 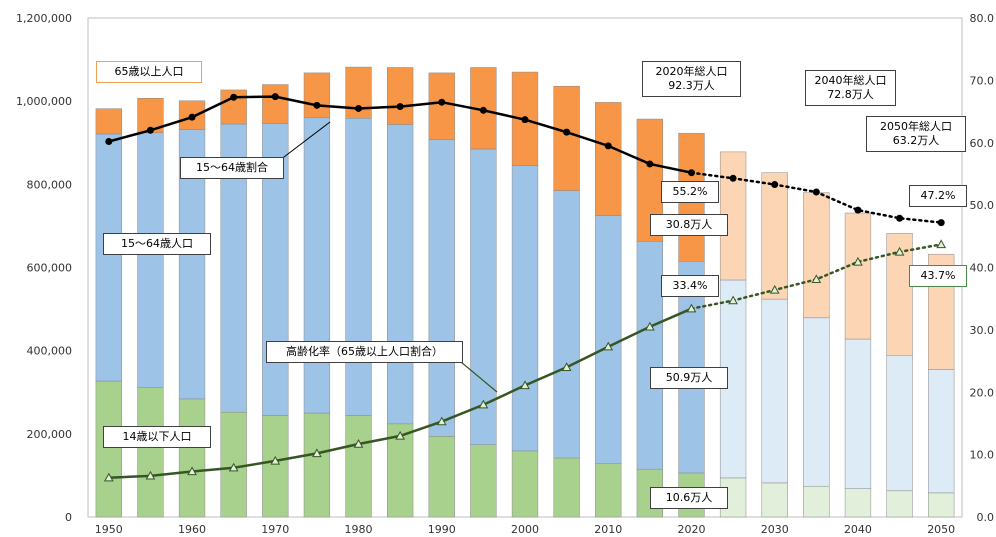 What do you see at coordinates (275, 460) in the screenshot?
I see `point-aging-rate-1970` at bounding box center [275, 460].